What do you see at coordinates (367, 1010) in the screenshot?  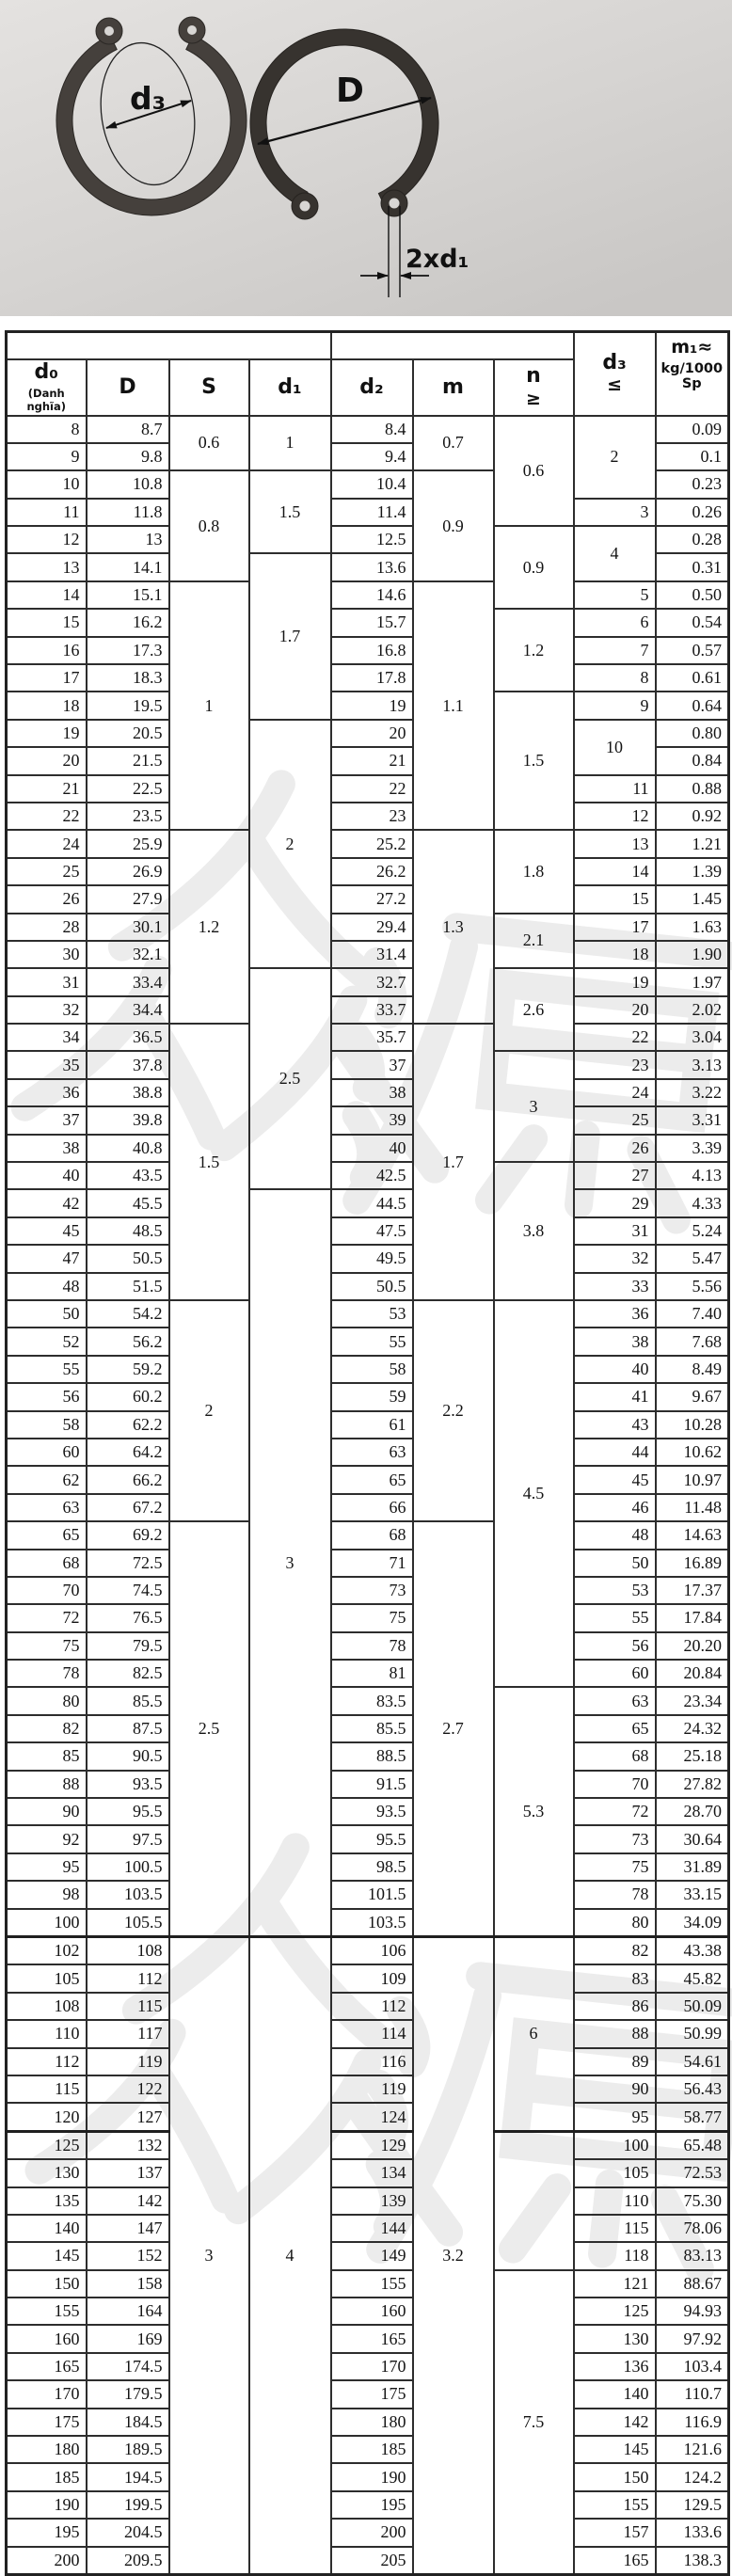 I see `table-row: 32 34.4 33.7 20 2.02` at bounding box center [367, 1010].